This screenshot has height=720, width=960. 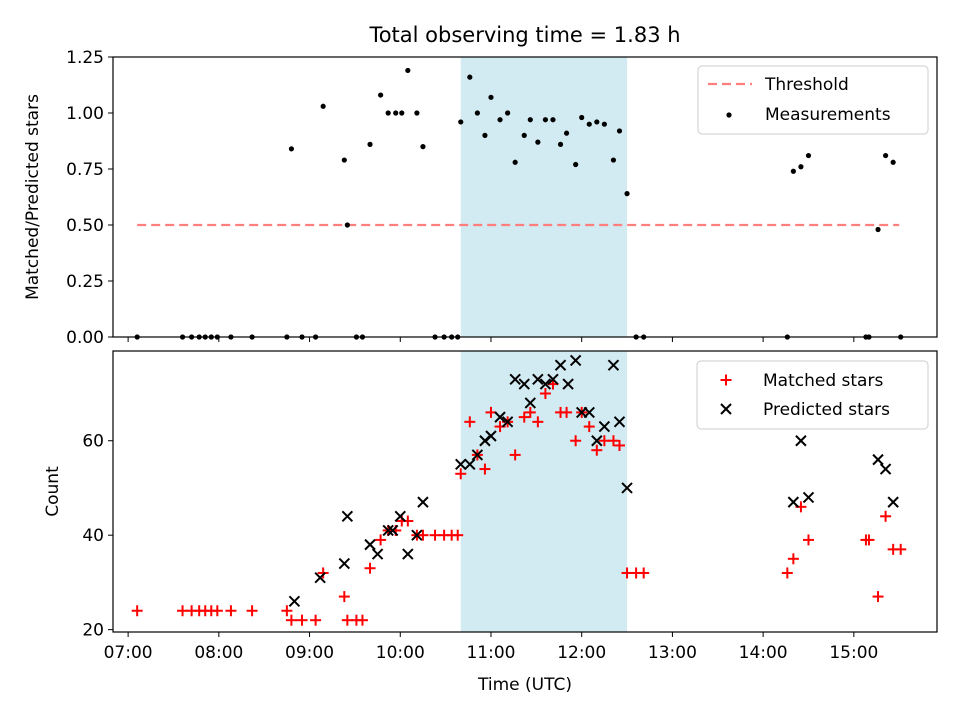 What do you see at coordinates (85, 226) in the screenshot?
I see `ratio-y-tick-label: 0.50` at bounding box center [85, 226].